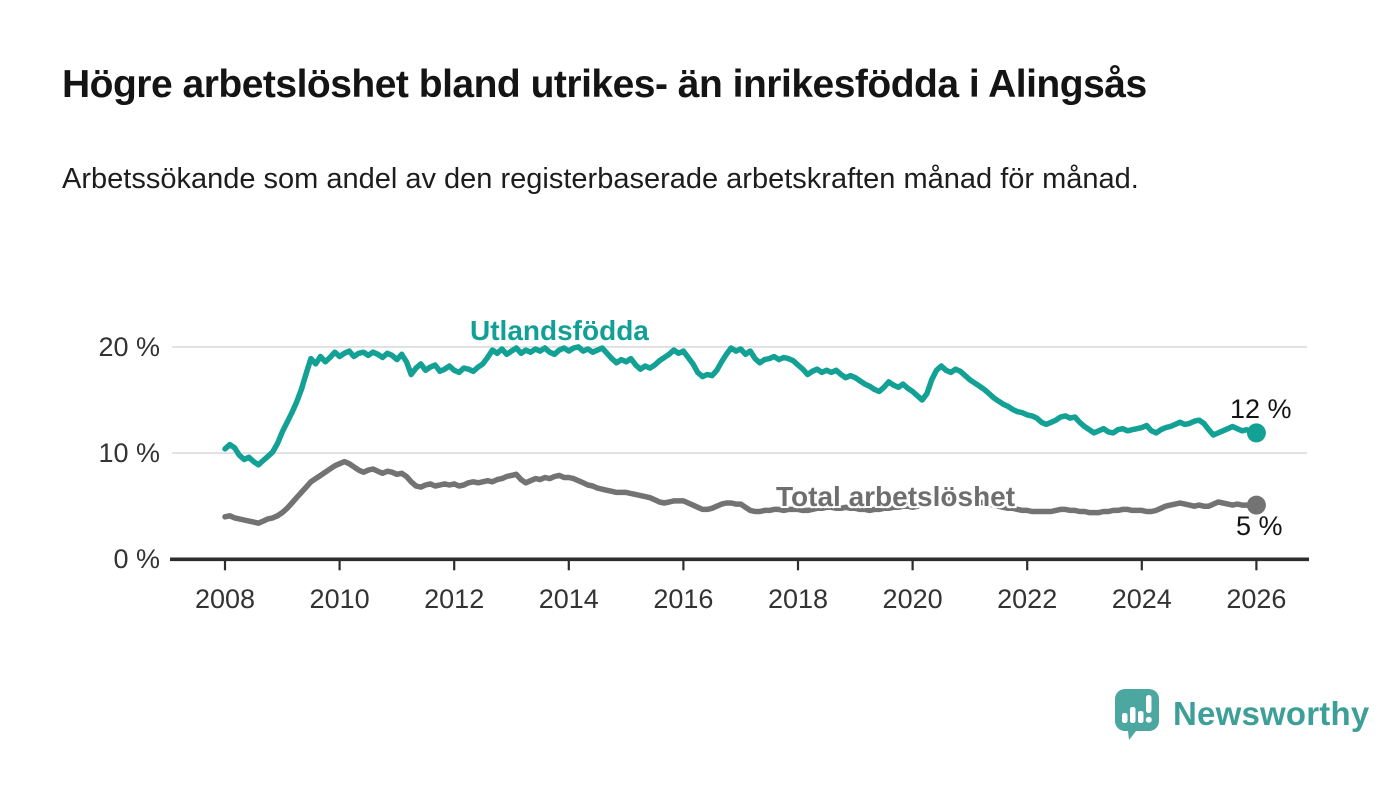  I want to click on x-tick-label: 2020, so click(912, 599).